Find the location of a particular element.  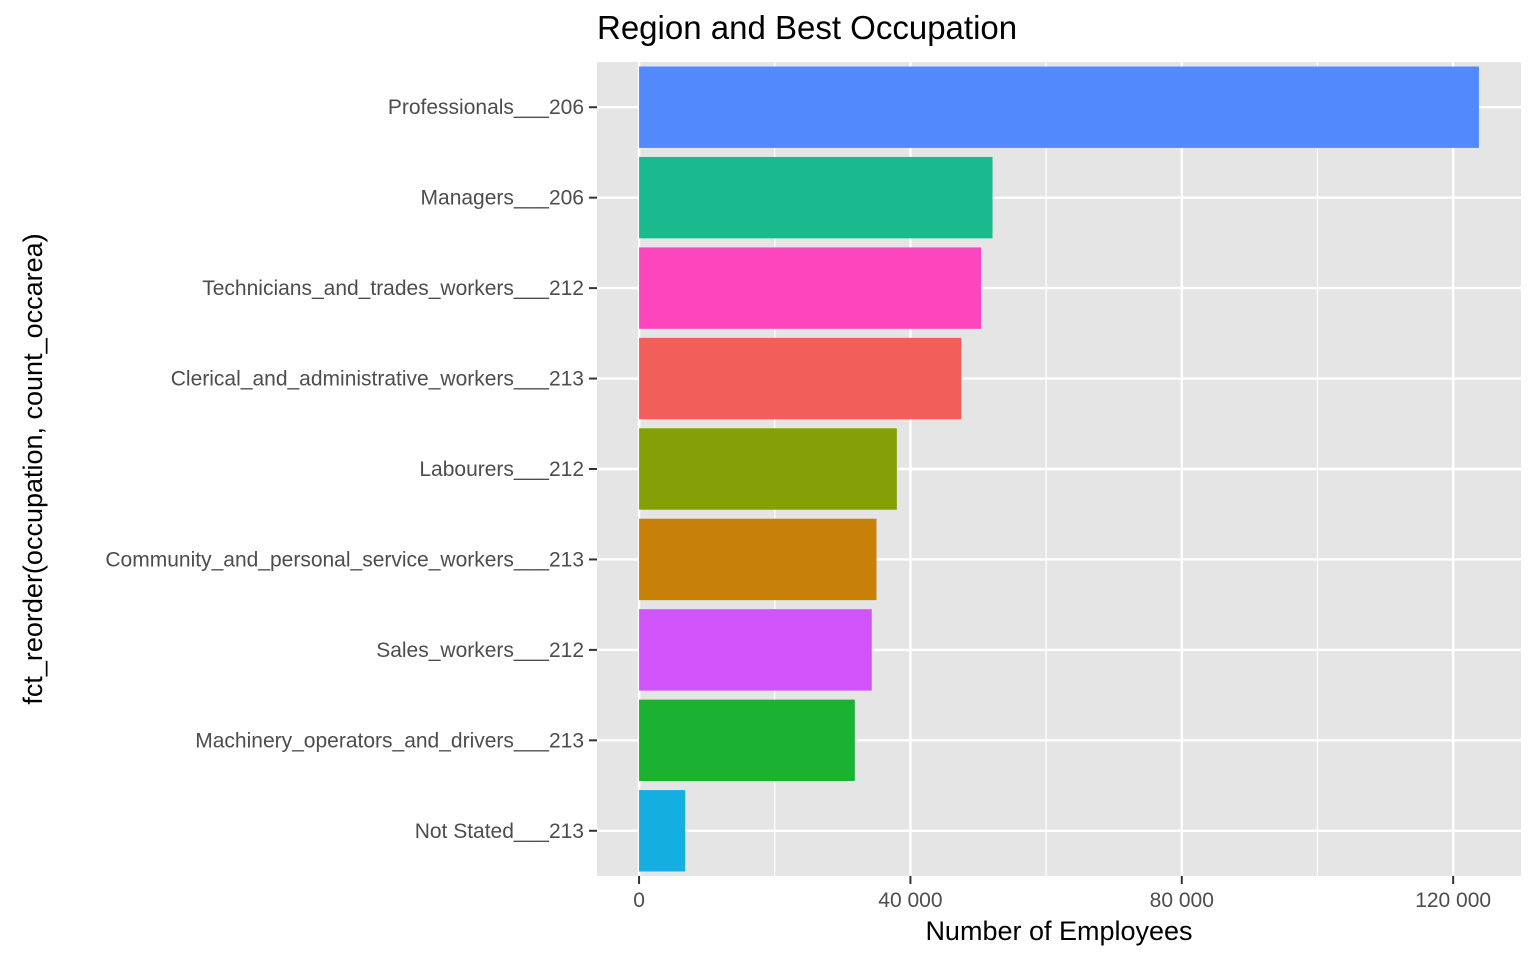

y-tick-label: Managers___206 is located at coordinates (502, 198).